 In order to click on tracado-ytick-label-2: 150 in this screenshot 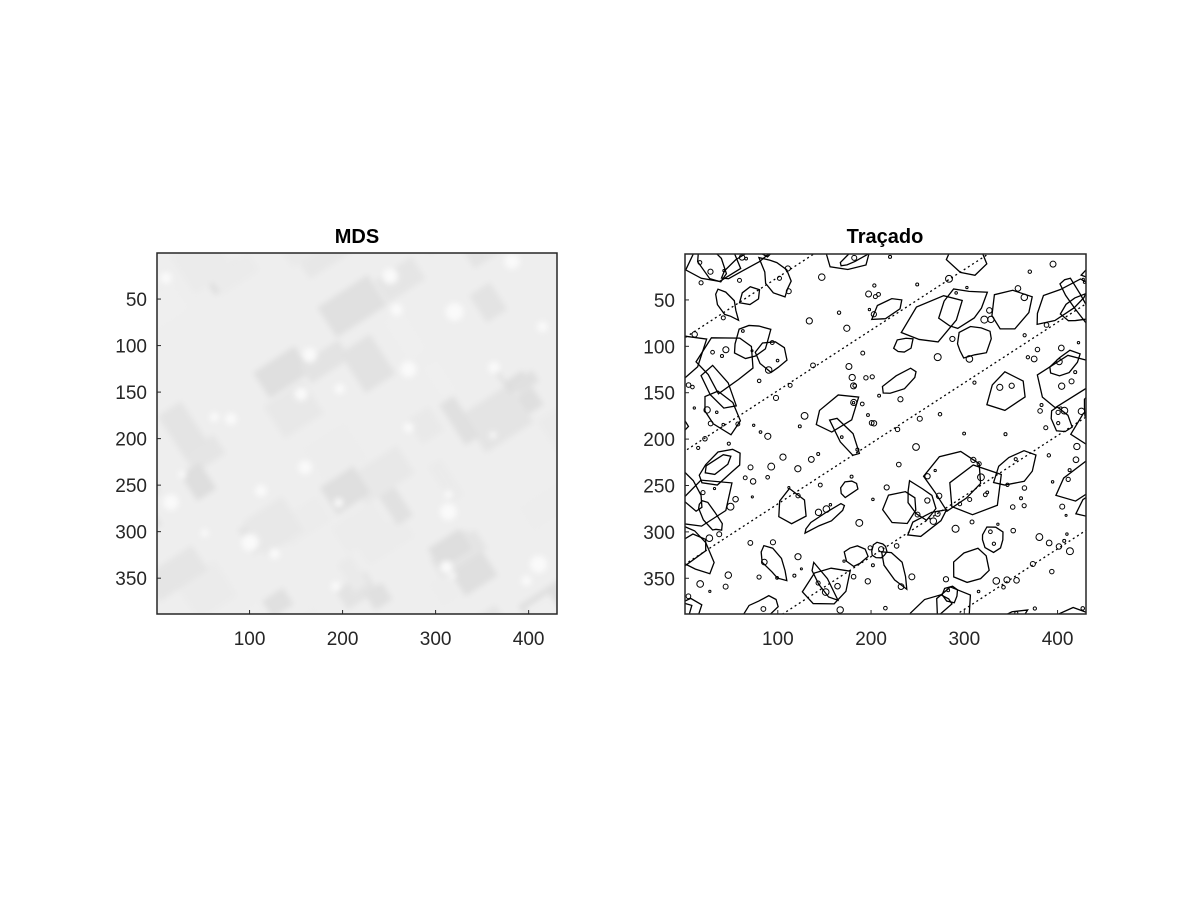, I will do `click(659, 394)`.